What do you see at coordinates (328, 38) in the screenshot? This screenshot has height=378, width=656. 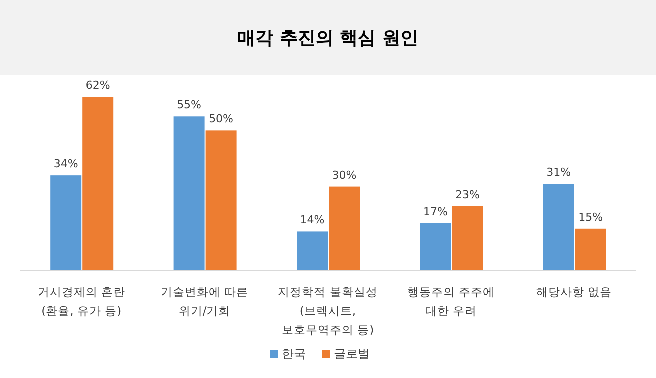 I see `chart-title: 매각 추진의 핵심 원인` at bounding box center [328, 38].